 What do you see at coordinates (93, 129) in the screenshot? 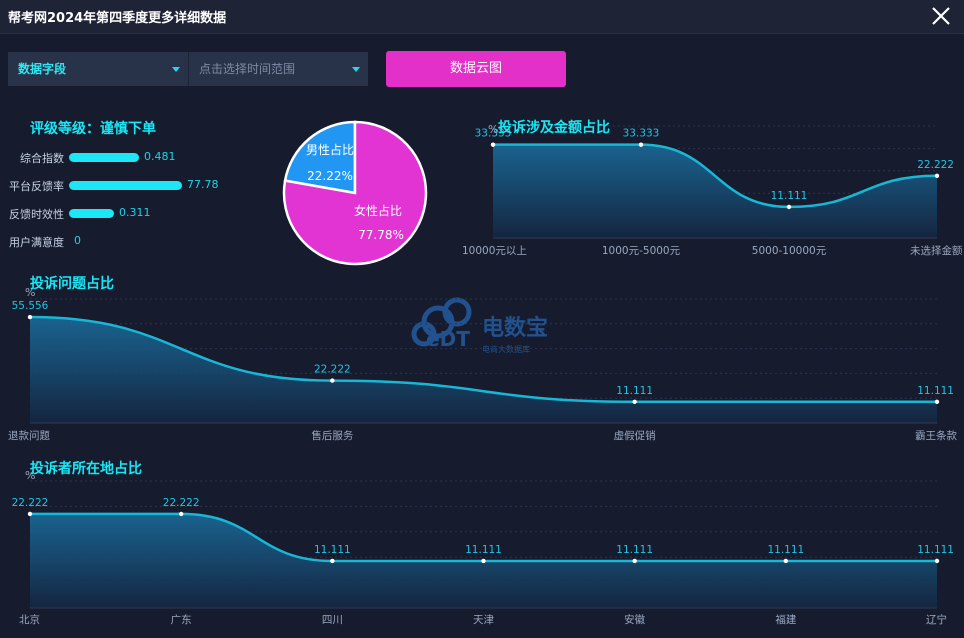
I see `rating-title: 评级等级：谨慎下单` at bounding box center [93, 129].